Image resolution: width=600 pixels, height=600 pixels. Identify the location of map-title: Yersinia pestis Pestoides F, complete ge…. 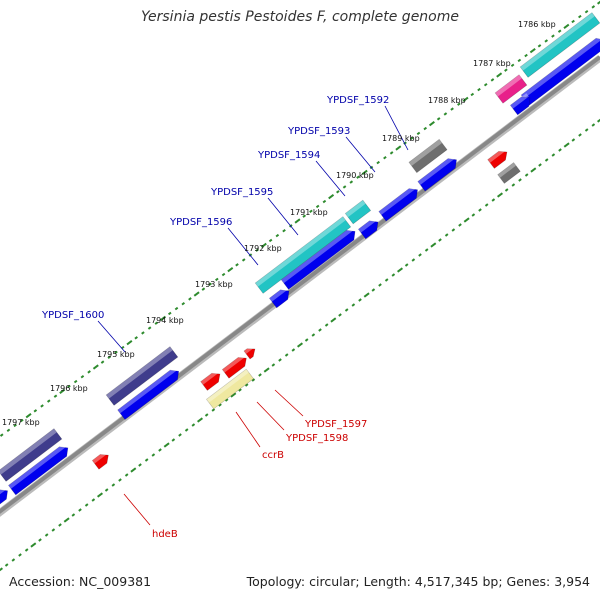
(300, 17).